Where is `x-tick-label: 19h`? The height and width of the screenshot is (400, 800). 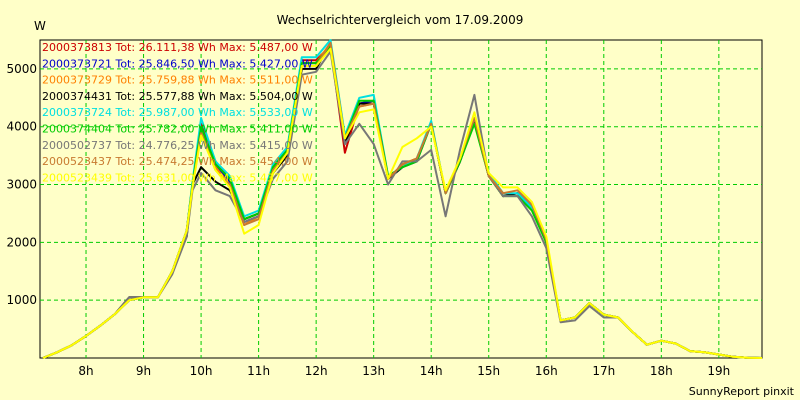 x-tick-label: 19h is located at coordinates (718, 371).